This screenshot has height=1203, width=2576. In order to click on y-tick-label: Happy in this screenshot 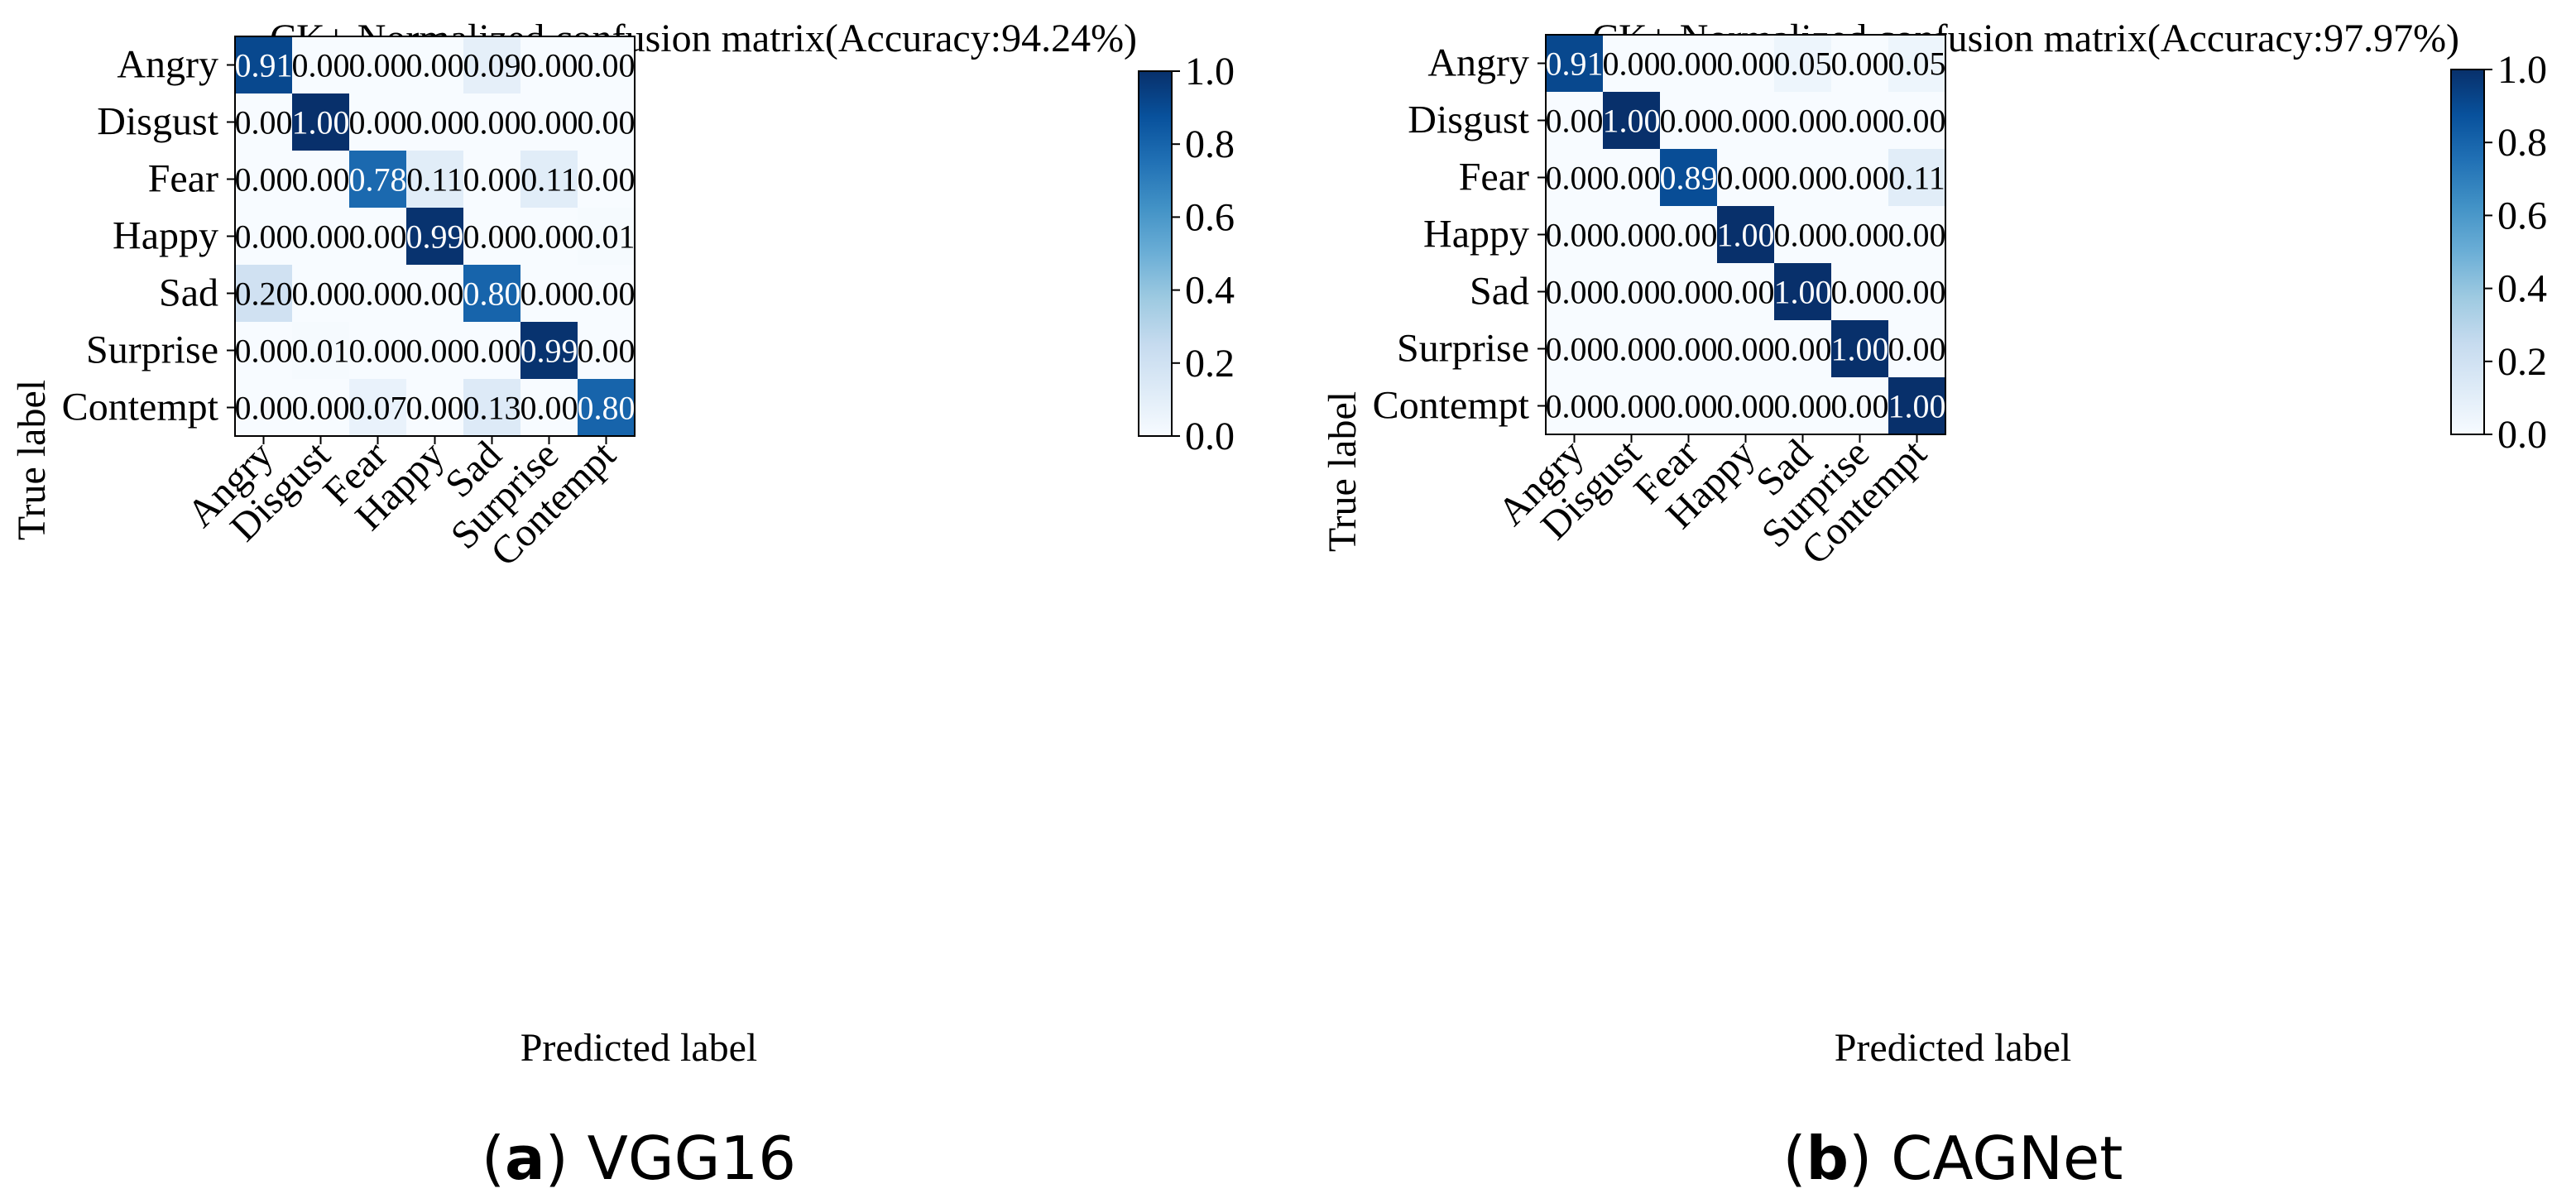, I will do `click(1476, 234)`.